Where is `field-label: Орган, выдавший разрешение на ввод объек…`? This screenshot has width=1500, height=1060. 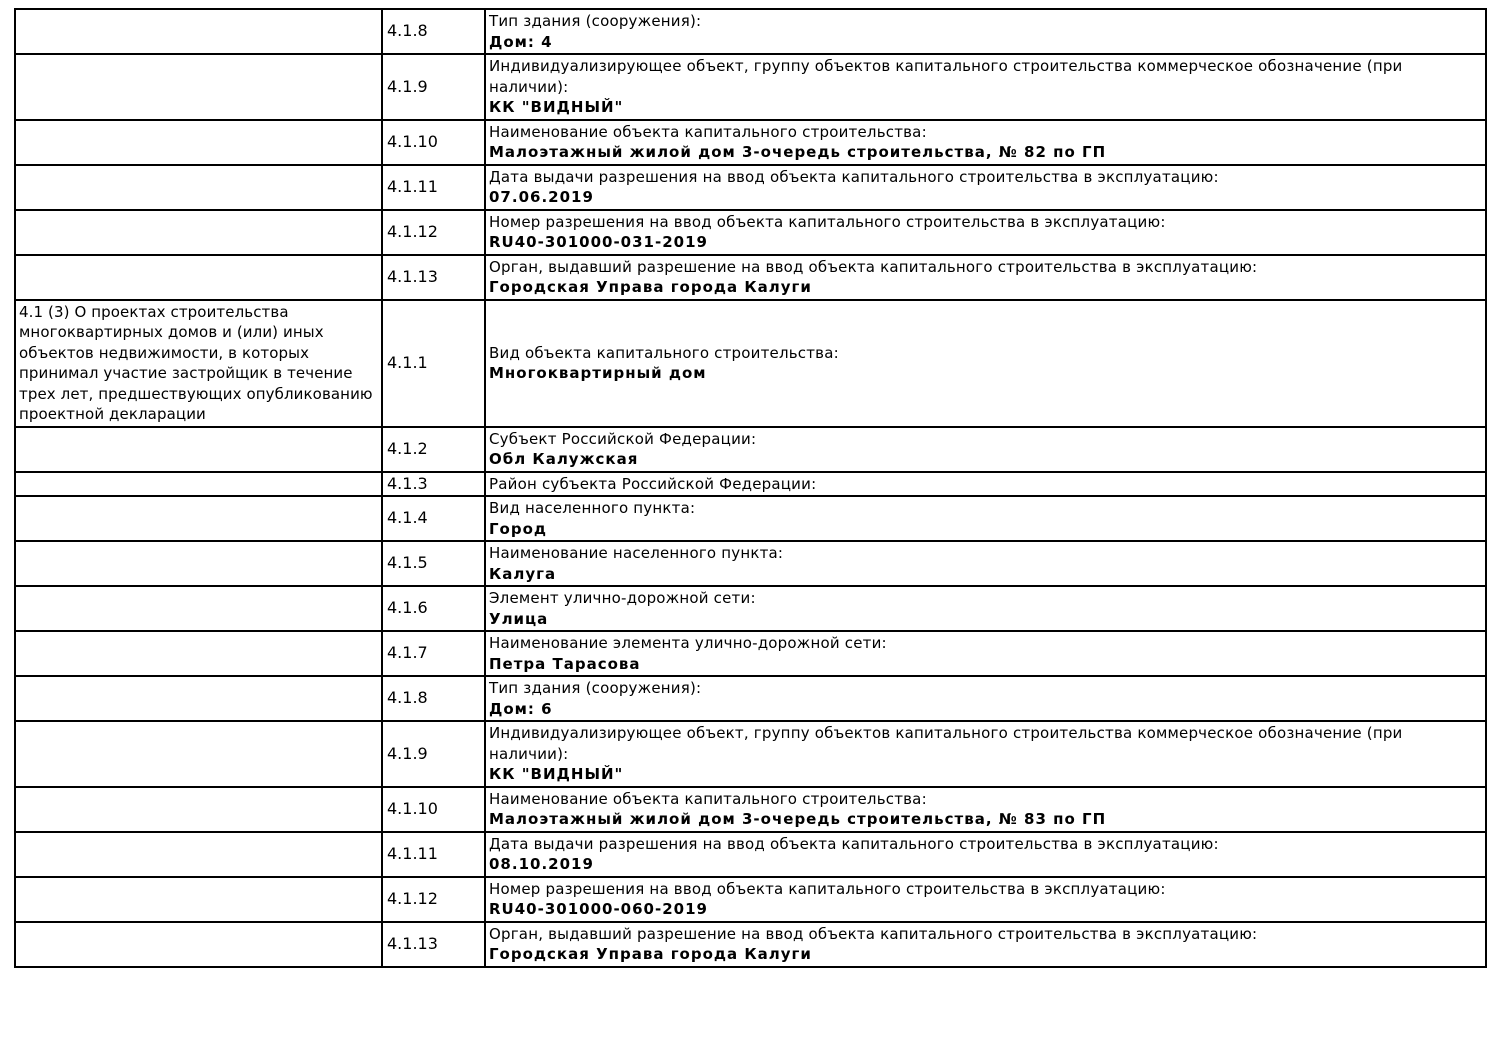 field-label: Орган, выдавший разрешение на ввод объек… is located at coordinates (873, 933).